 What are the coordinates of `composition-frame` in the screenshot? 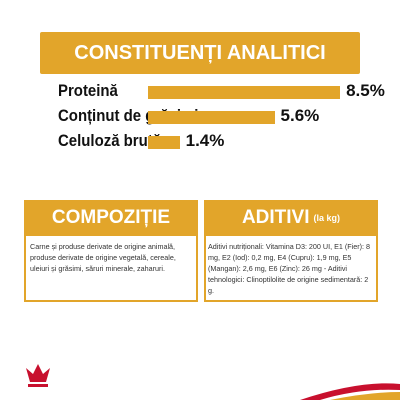 It's located at (111, 251).